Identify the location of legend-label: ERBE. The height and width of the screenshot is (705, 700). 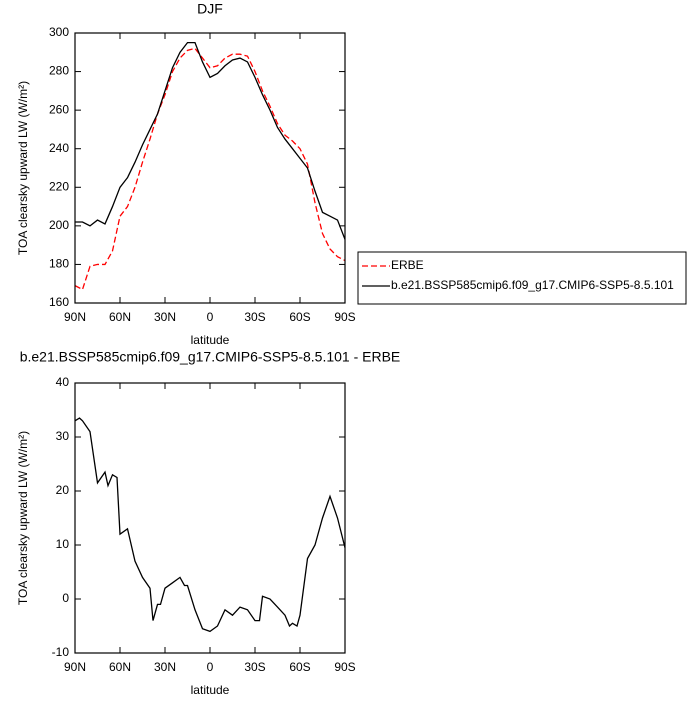
(407, 265).